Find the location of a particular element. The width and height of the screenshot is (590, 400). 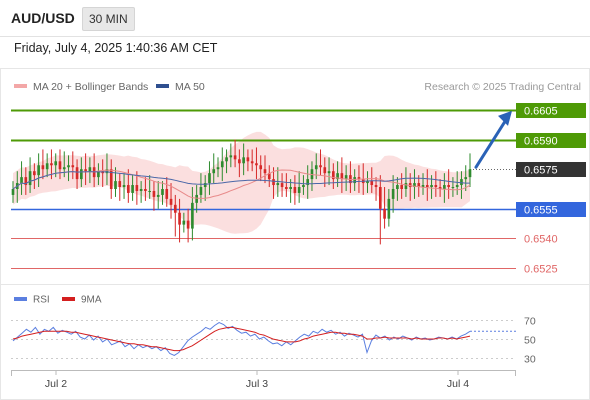

moving-averages is located at coordinates (241, 184).